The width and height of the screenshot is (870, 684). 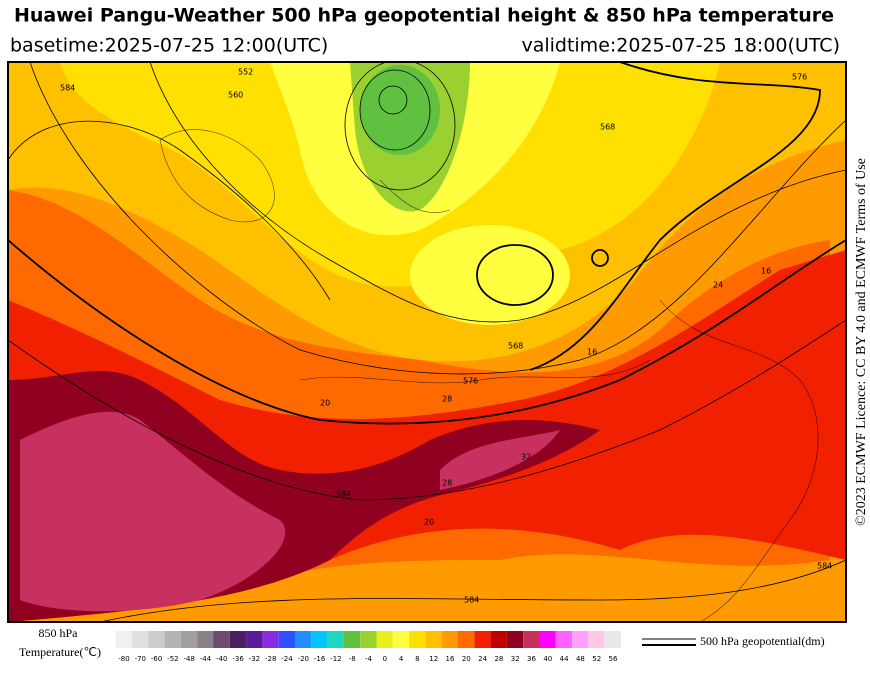 What do you see at coordinates (60, 652) in the screenshot?
I see `colorbar-title: Temperature(℃)` at bounding box center [60, 652].